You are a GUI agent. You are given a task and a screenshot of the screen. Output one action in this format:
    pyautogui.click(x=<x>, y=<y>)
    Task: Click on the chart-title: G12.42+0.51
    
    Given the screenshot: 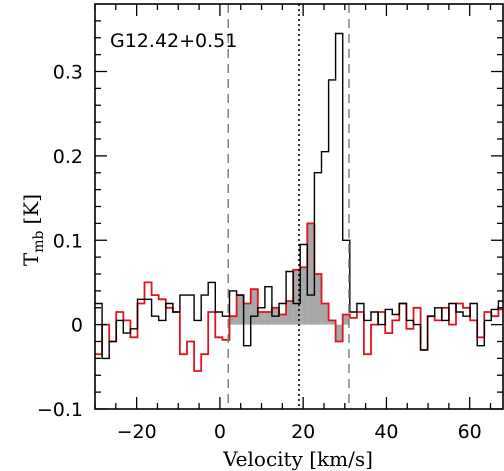 What is the action you would take?
    pyautogui.click(x=173, y=41)
    